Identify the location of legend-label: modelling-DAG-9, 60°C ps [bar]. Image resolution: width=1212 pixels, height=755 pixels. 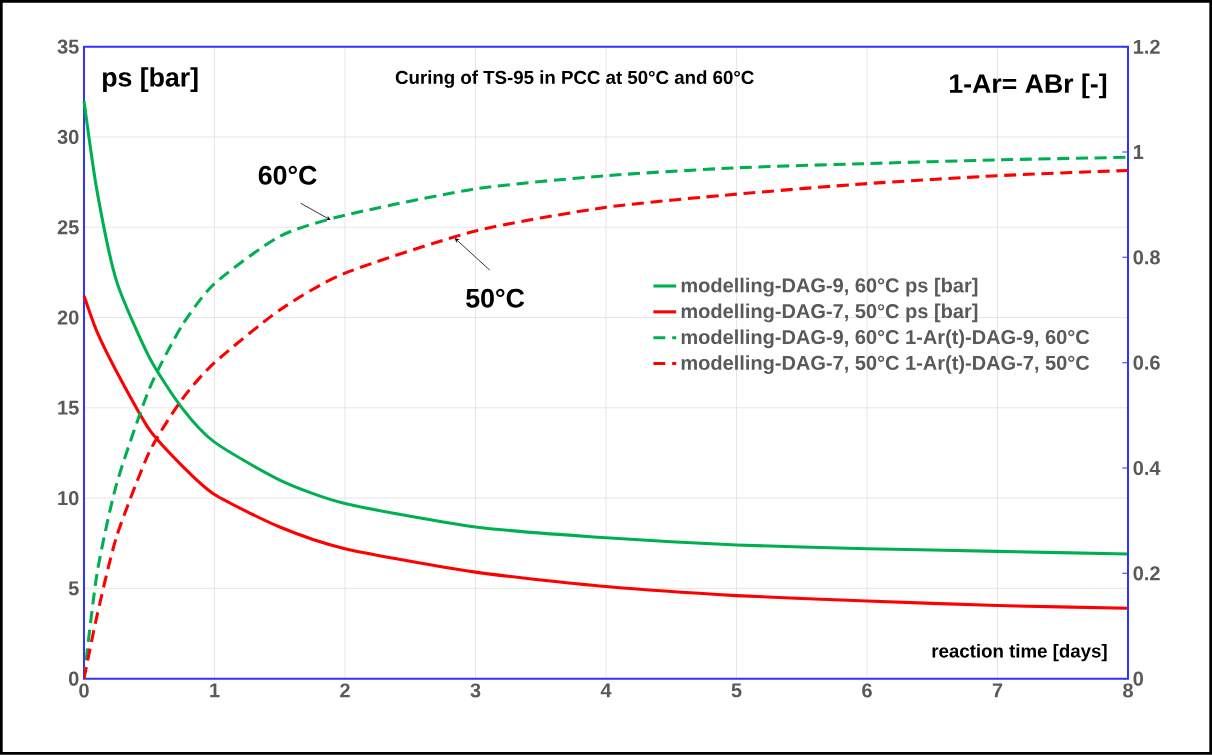
(829, 287).